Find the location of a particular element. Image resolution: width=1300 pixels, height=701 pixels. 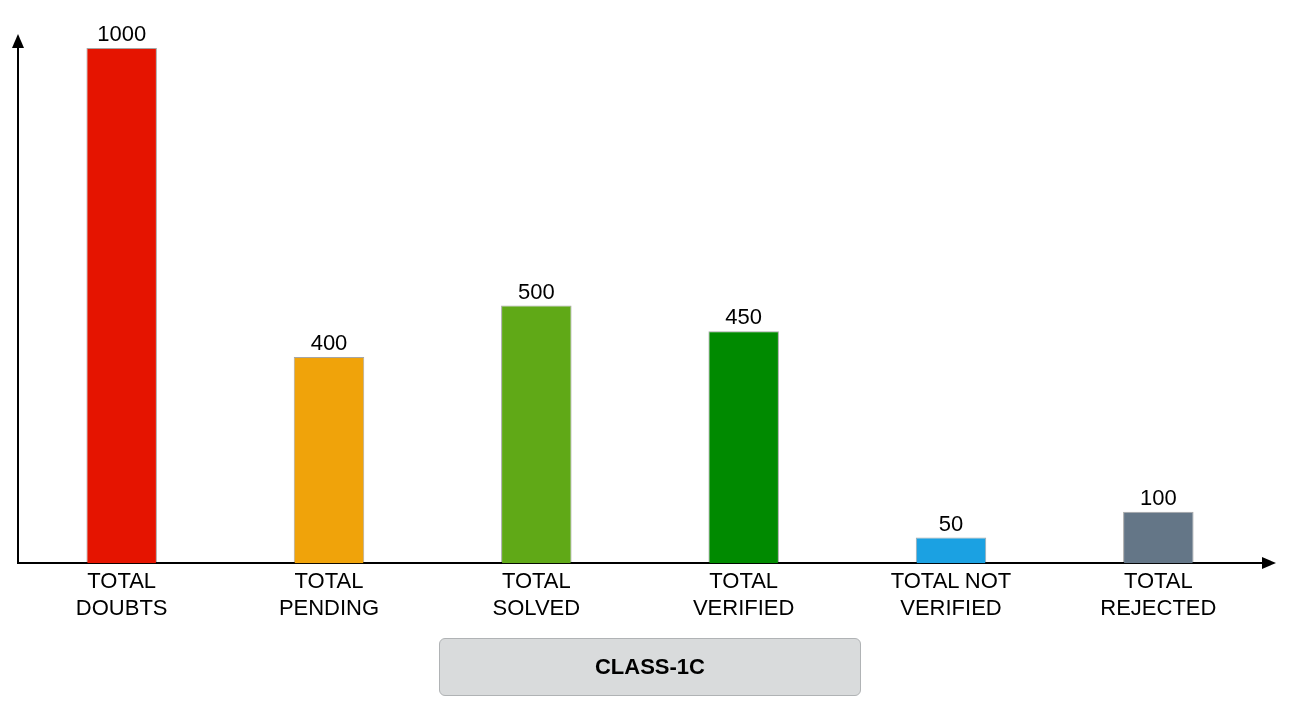

data-label: 1000 is located at coordinates (122, 34).